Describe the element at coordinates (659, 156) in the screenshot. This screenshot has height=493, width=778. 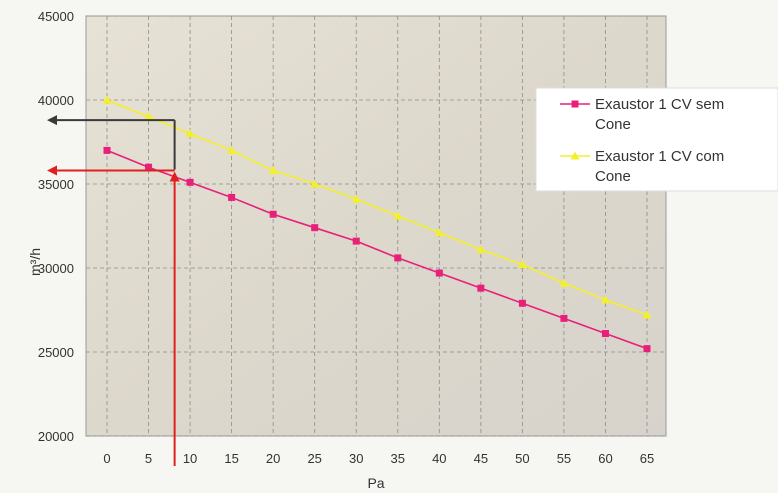
I see `legend-label-com-cone: Exaustor 1 CV com` at that location.